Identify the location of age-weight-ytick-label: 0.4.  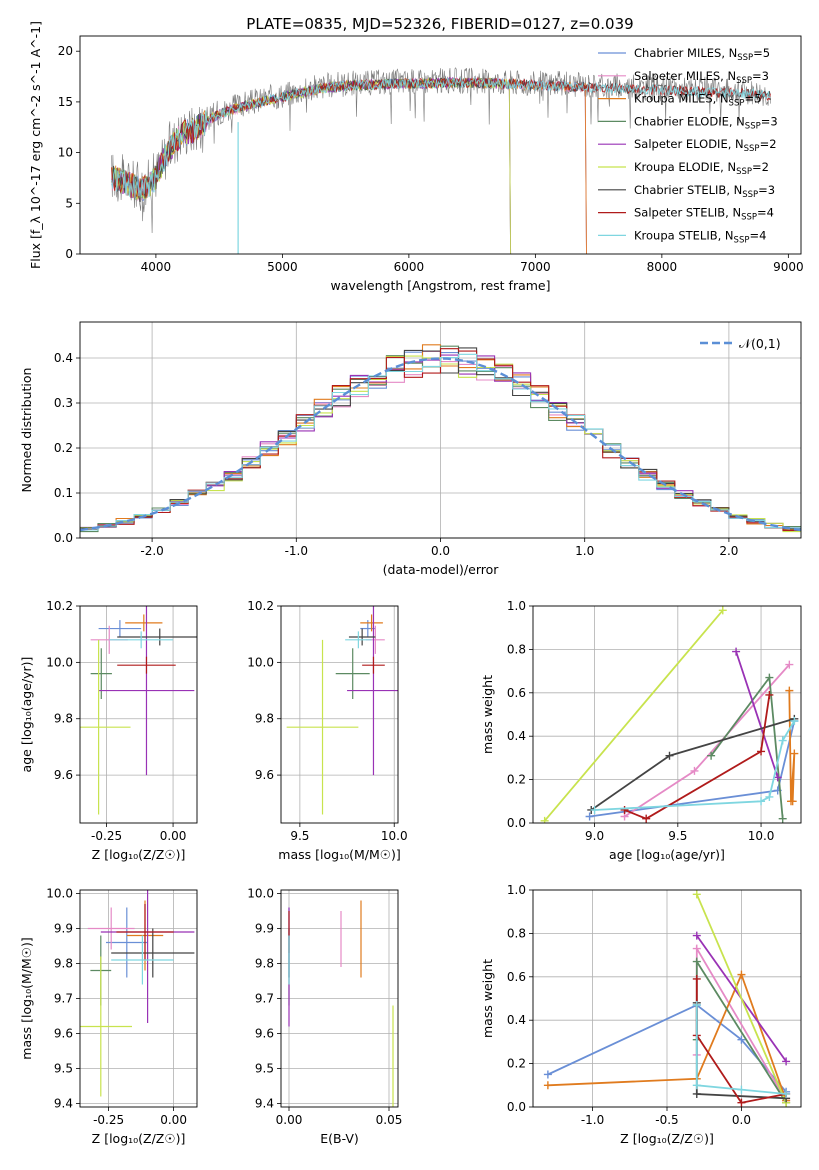
(516, 736).